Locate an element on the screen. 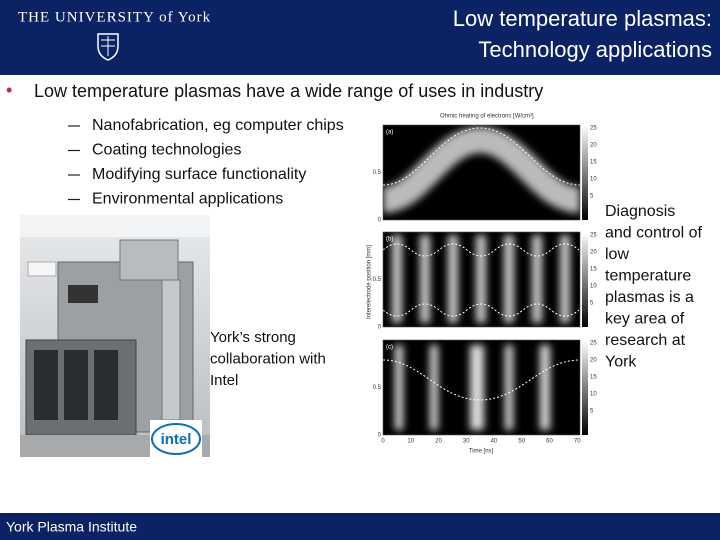 This screenshot has width=720, height=540. caption-line: Intel is located at coordinates (224, 380).